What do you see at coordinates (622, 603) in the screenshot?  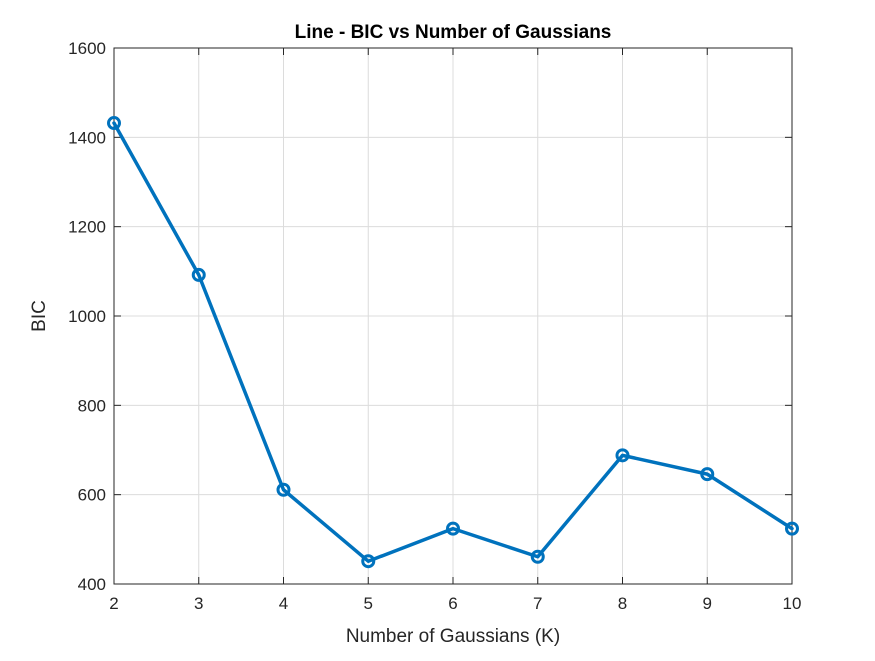 I see `x-tick-label: 8` at bounding box center [622, 603].